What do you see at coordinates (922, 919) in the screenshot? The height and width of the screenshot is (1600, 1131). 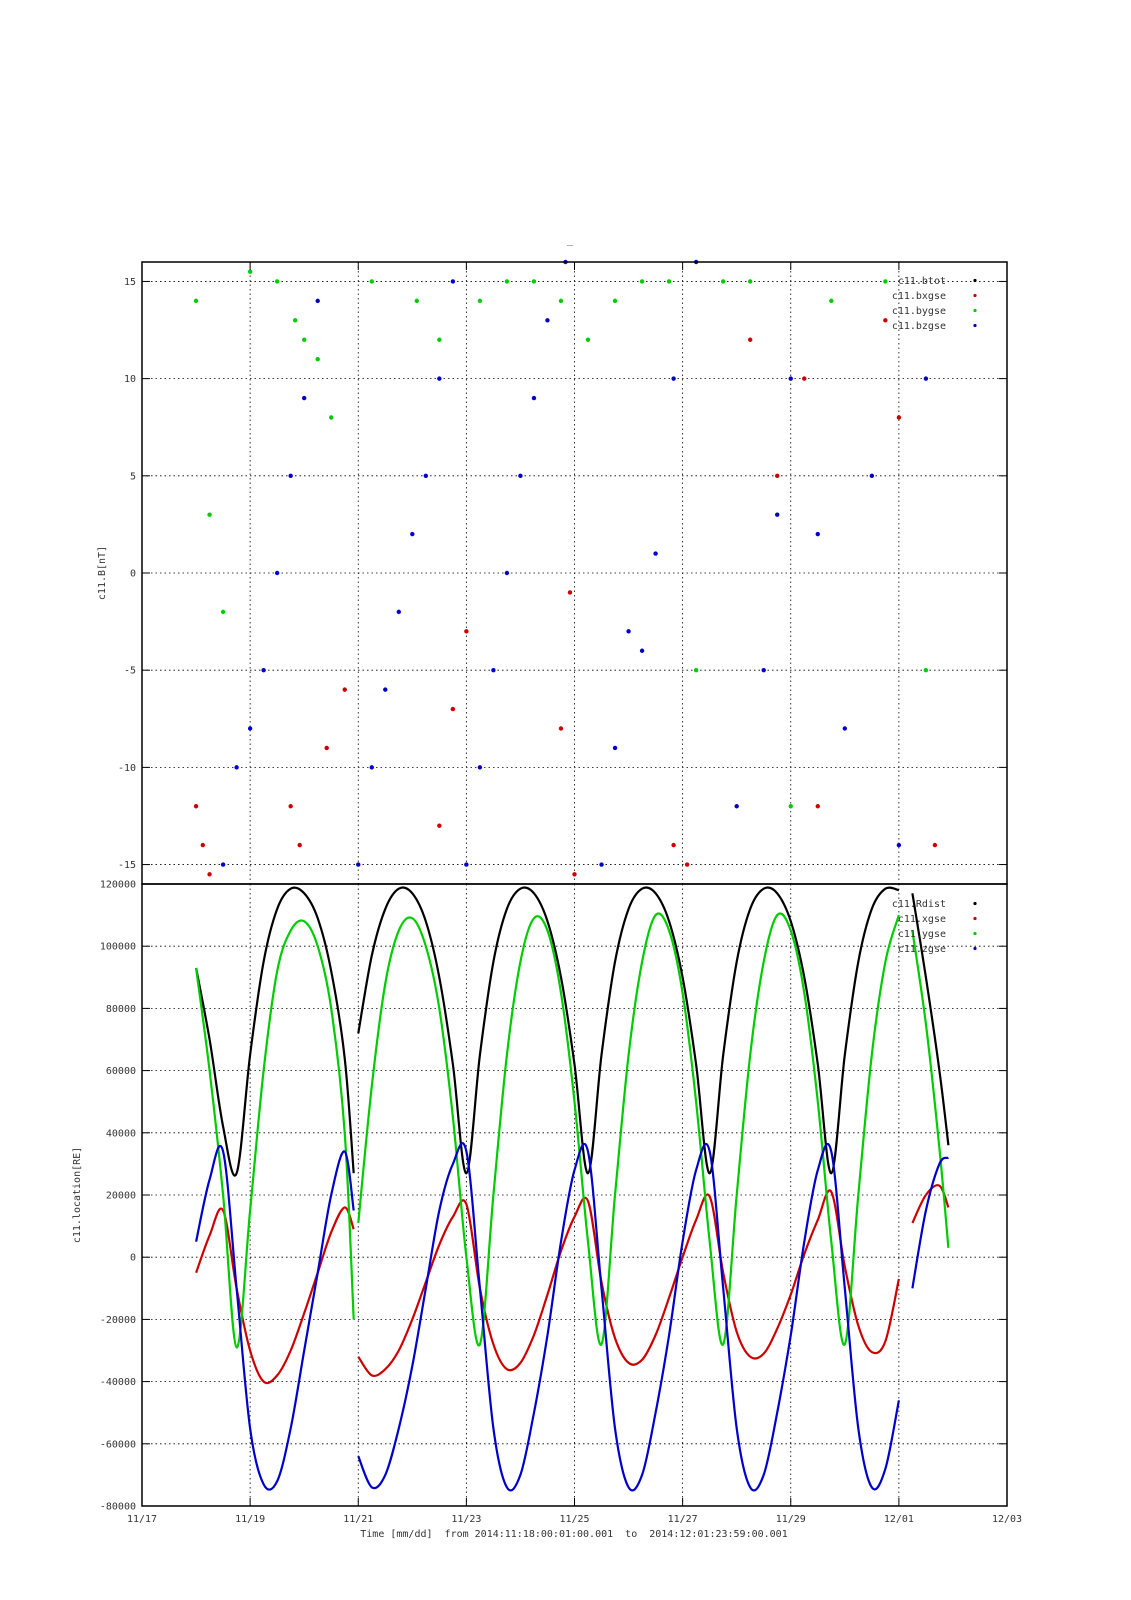 I see `location-legend-label: c11.xgse` at bounding box center [922, 919].